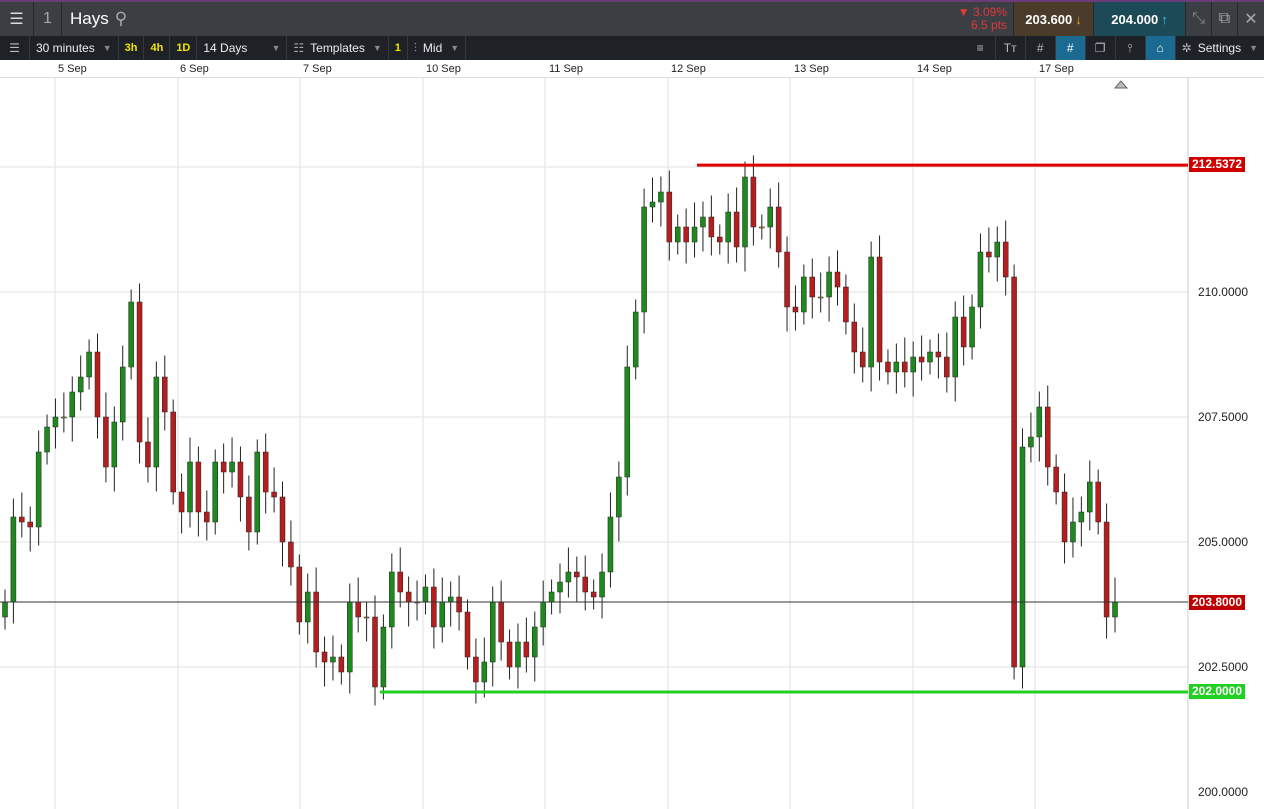 The image size is (1264, 809). What do you see at coordinates (1199, 19) in the screenshot?
I see `minimize-icon: ⤡` at bounding box center [1199, 19].